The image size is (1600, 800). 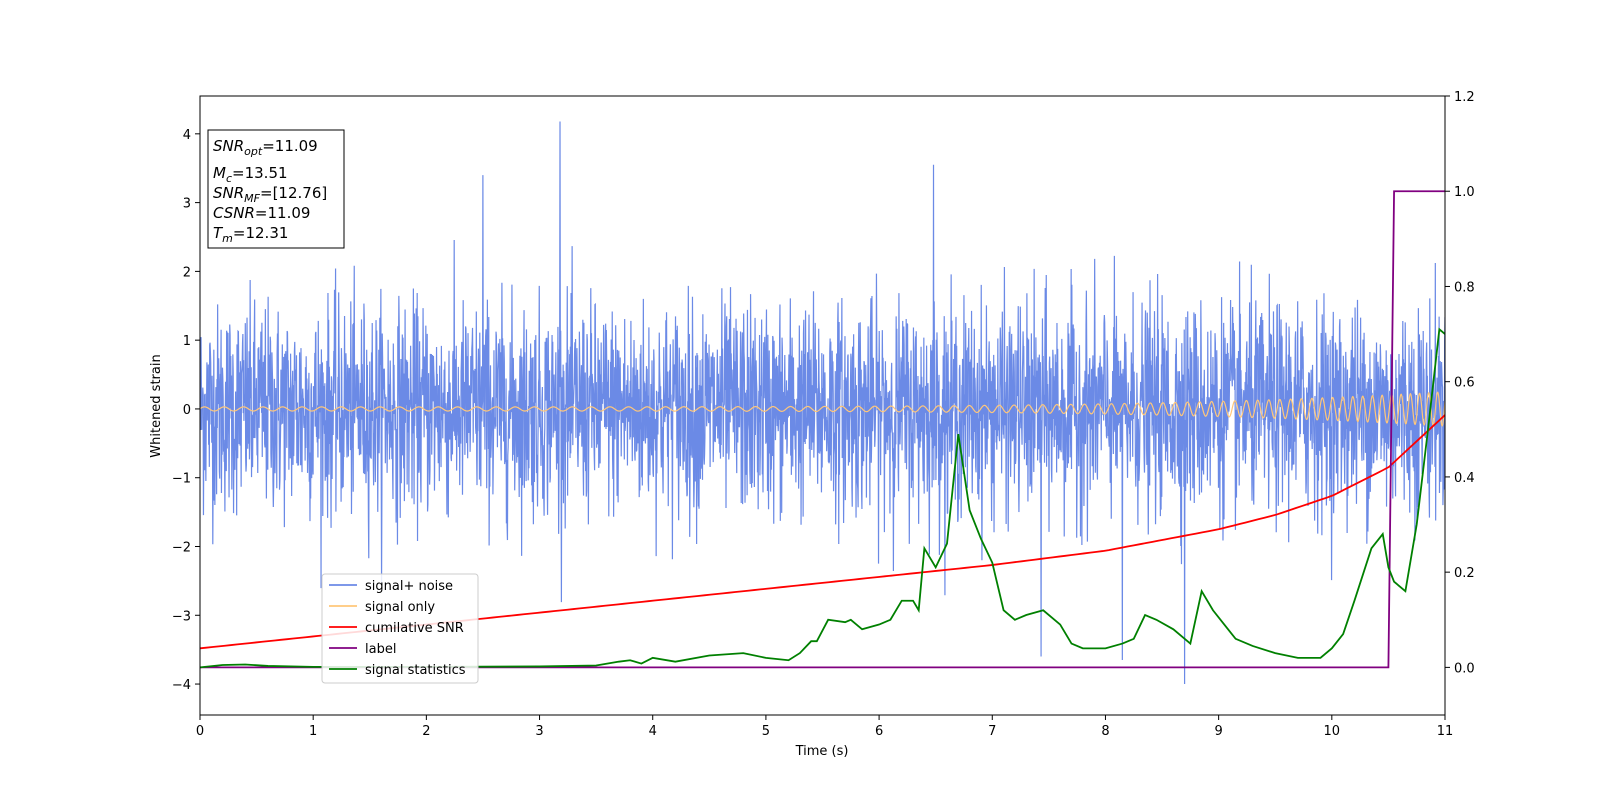 What do you see at coordinates (414, 628) in the screenshot?
I see `legend-label-cumulative-snr: cumilative SNR` at bounding box center [414, 628].